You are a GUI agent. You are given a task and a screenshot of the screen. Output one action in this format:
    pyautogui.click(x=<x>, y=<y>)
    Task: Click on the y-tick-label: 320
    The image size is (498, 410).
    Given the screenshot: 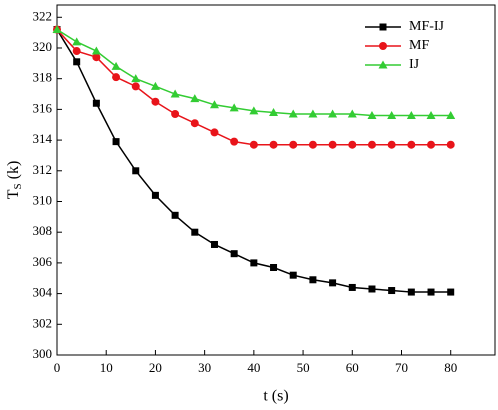 What is the action you would take?
    pyautogui.click(x=43, y=46)
    